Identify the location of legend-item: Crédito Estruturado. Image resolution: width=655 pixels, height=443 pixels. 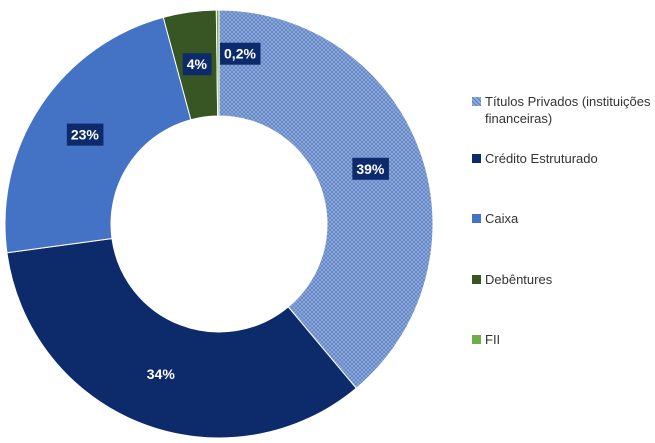
(563, 158).